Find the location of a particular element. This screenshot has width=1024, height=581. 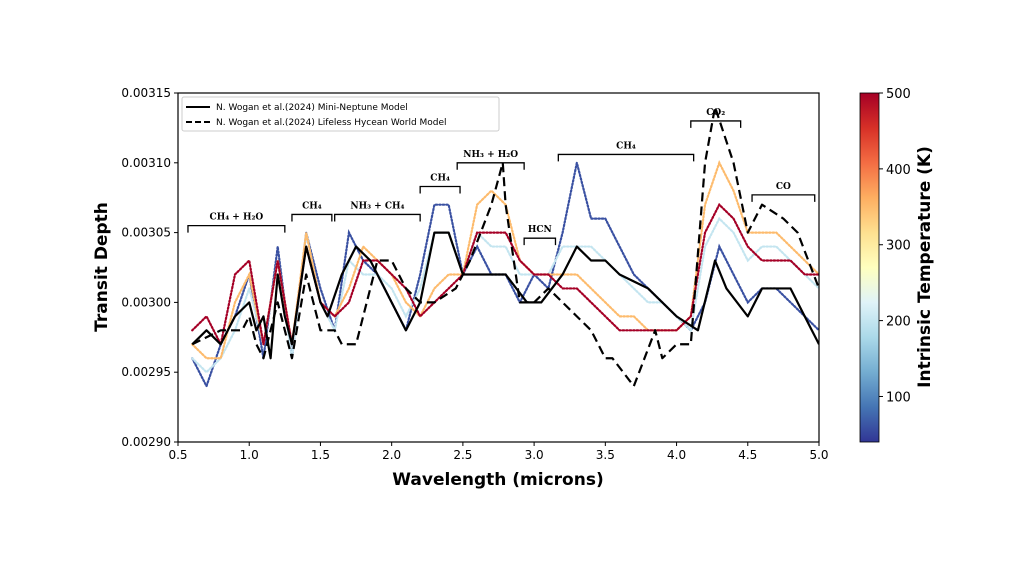

x-axis-label: Wavelength (microns) is located at coordinates (497, 480).